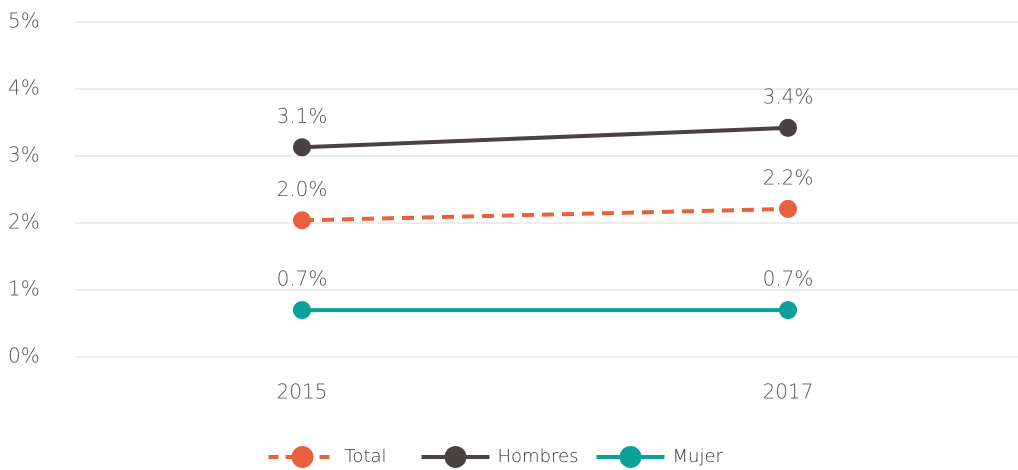 This screenshot has height=470, width=1018. Describe the element at coordinates (788, 96) in the screenshot. I see `data-label: 3.4%` at that location.